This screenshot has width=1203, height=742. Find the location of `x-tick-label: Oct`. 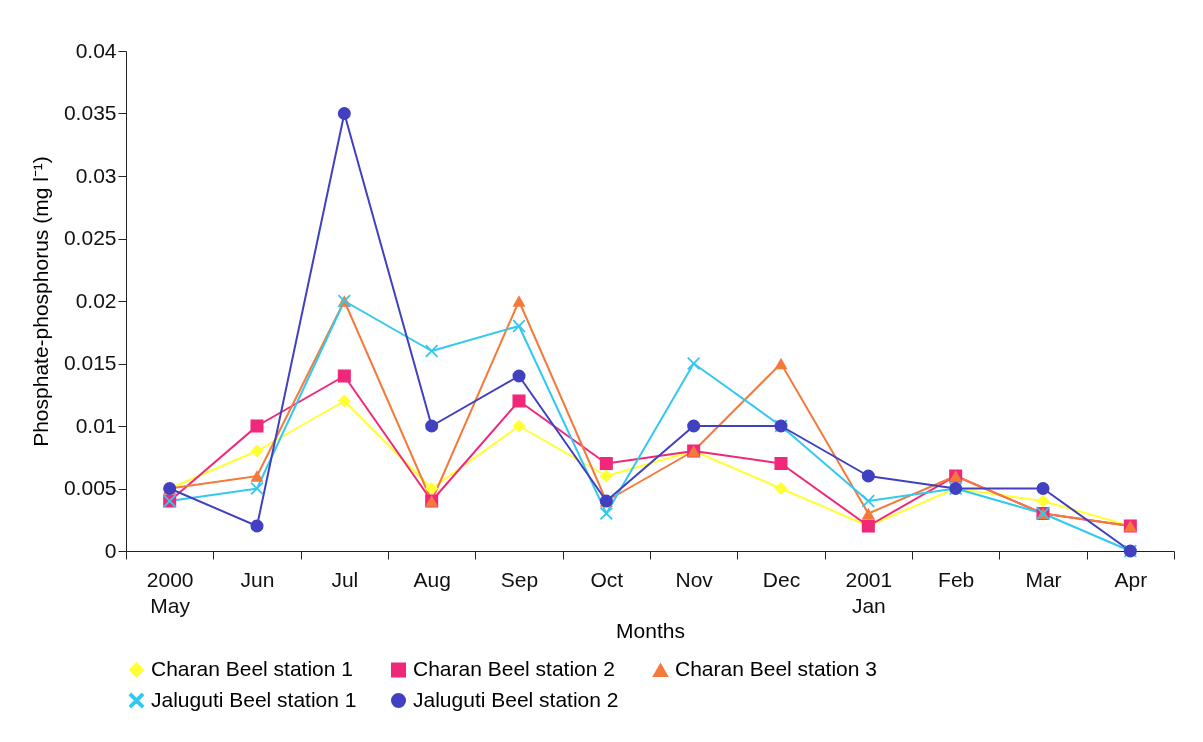

x-tick-label: Oct is located at coordinates (607, 579).